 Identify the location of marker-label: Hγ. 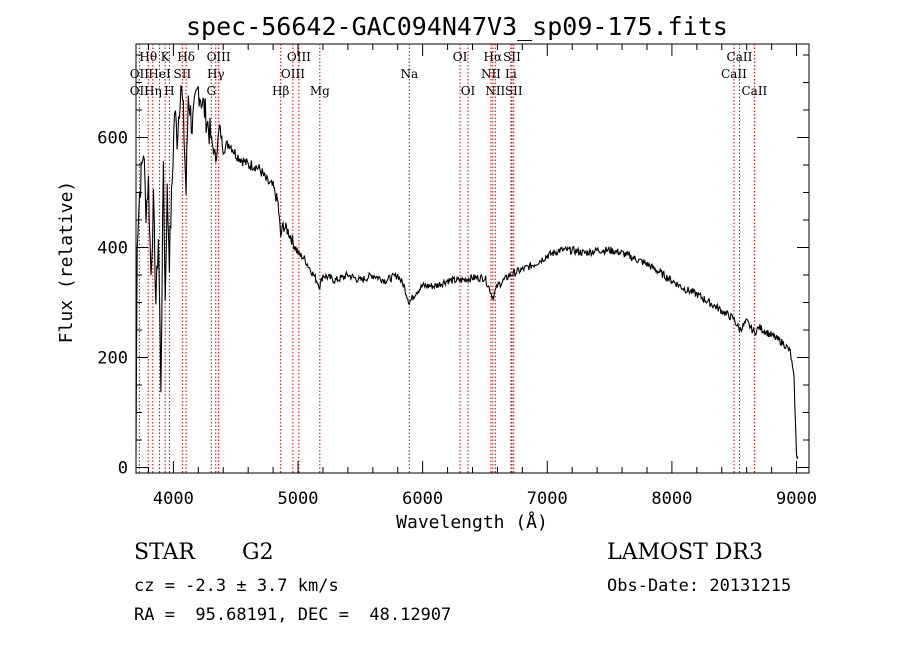
(216, 74).